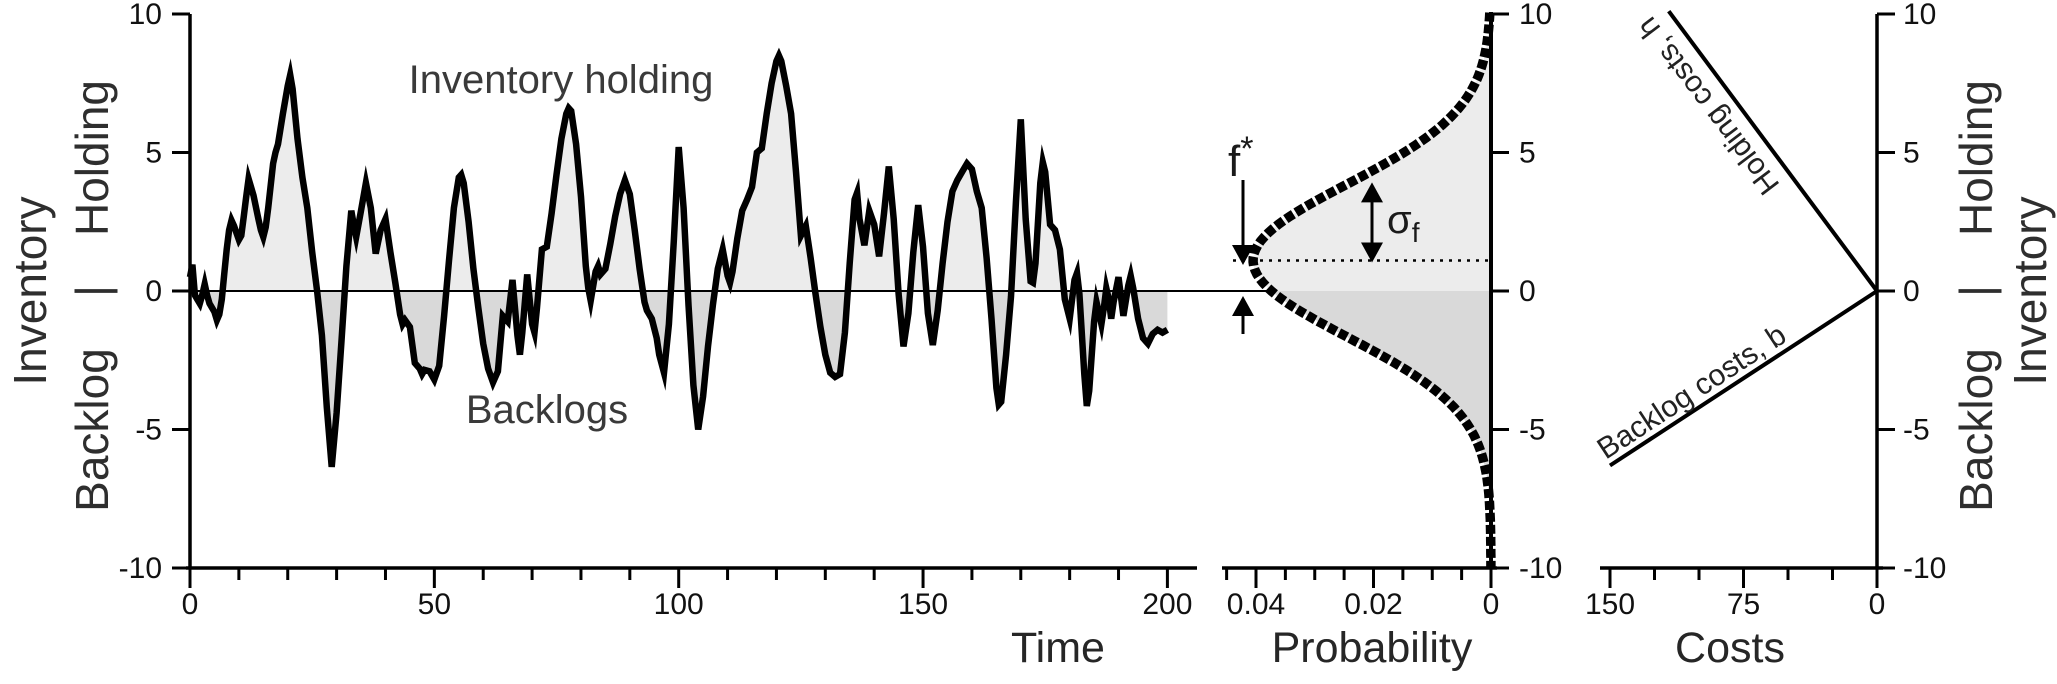  I want to click on inventory-holding-annotation: Inventory holding, so click(561, 80).